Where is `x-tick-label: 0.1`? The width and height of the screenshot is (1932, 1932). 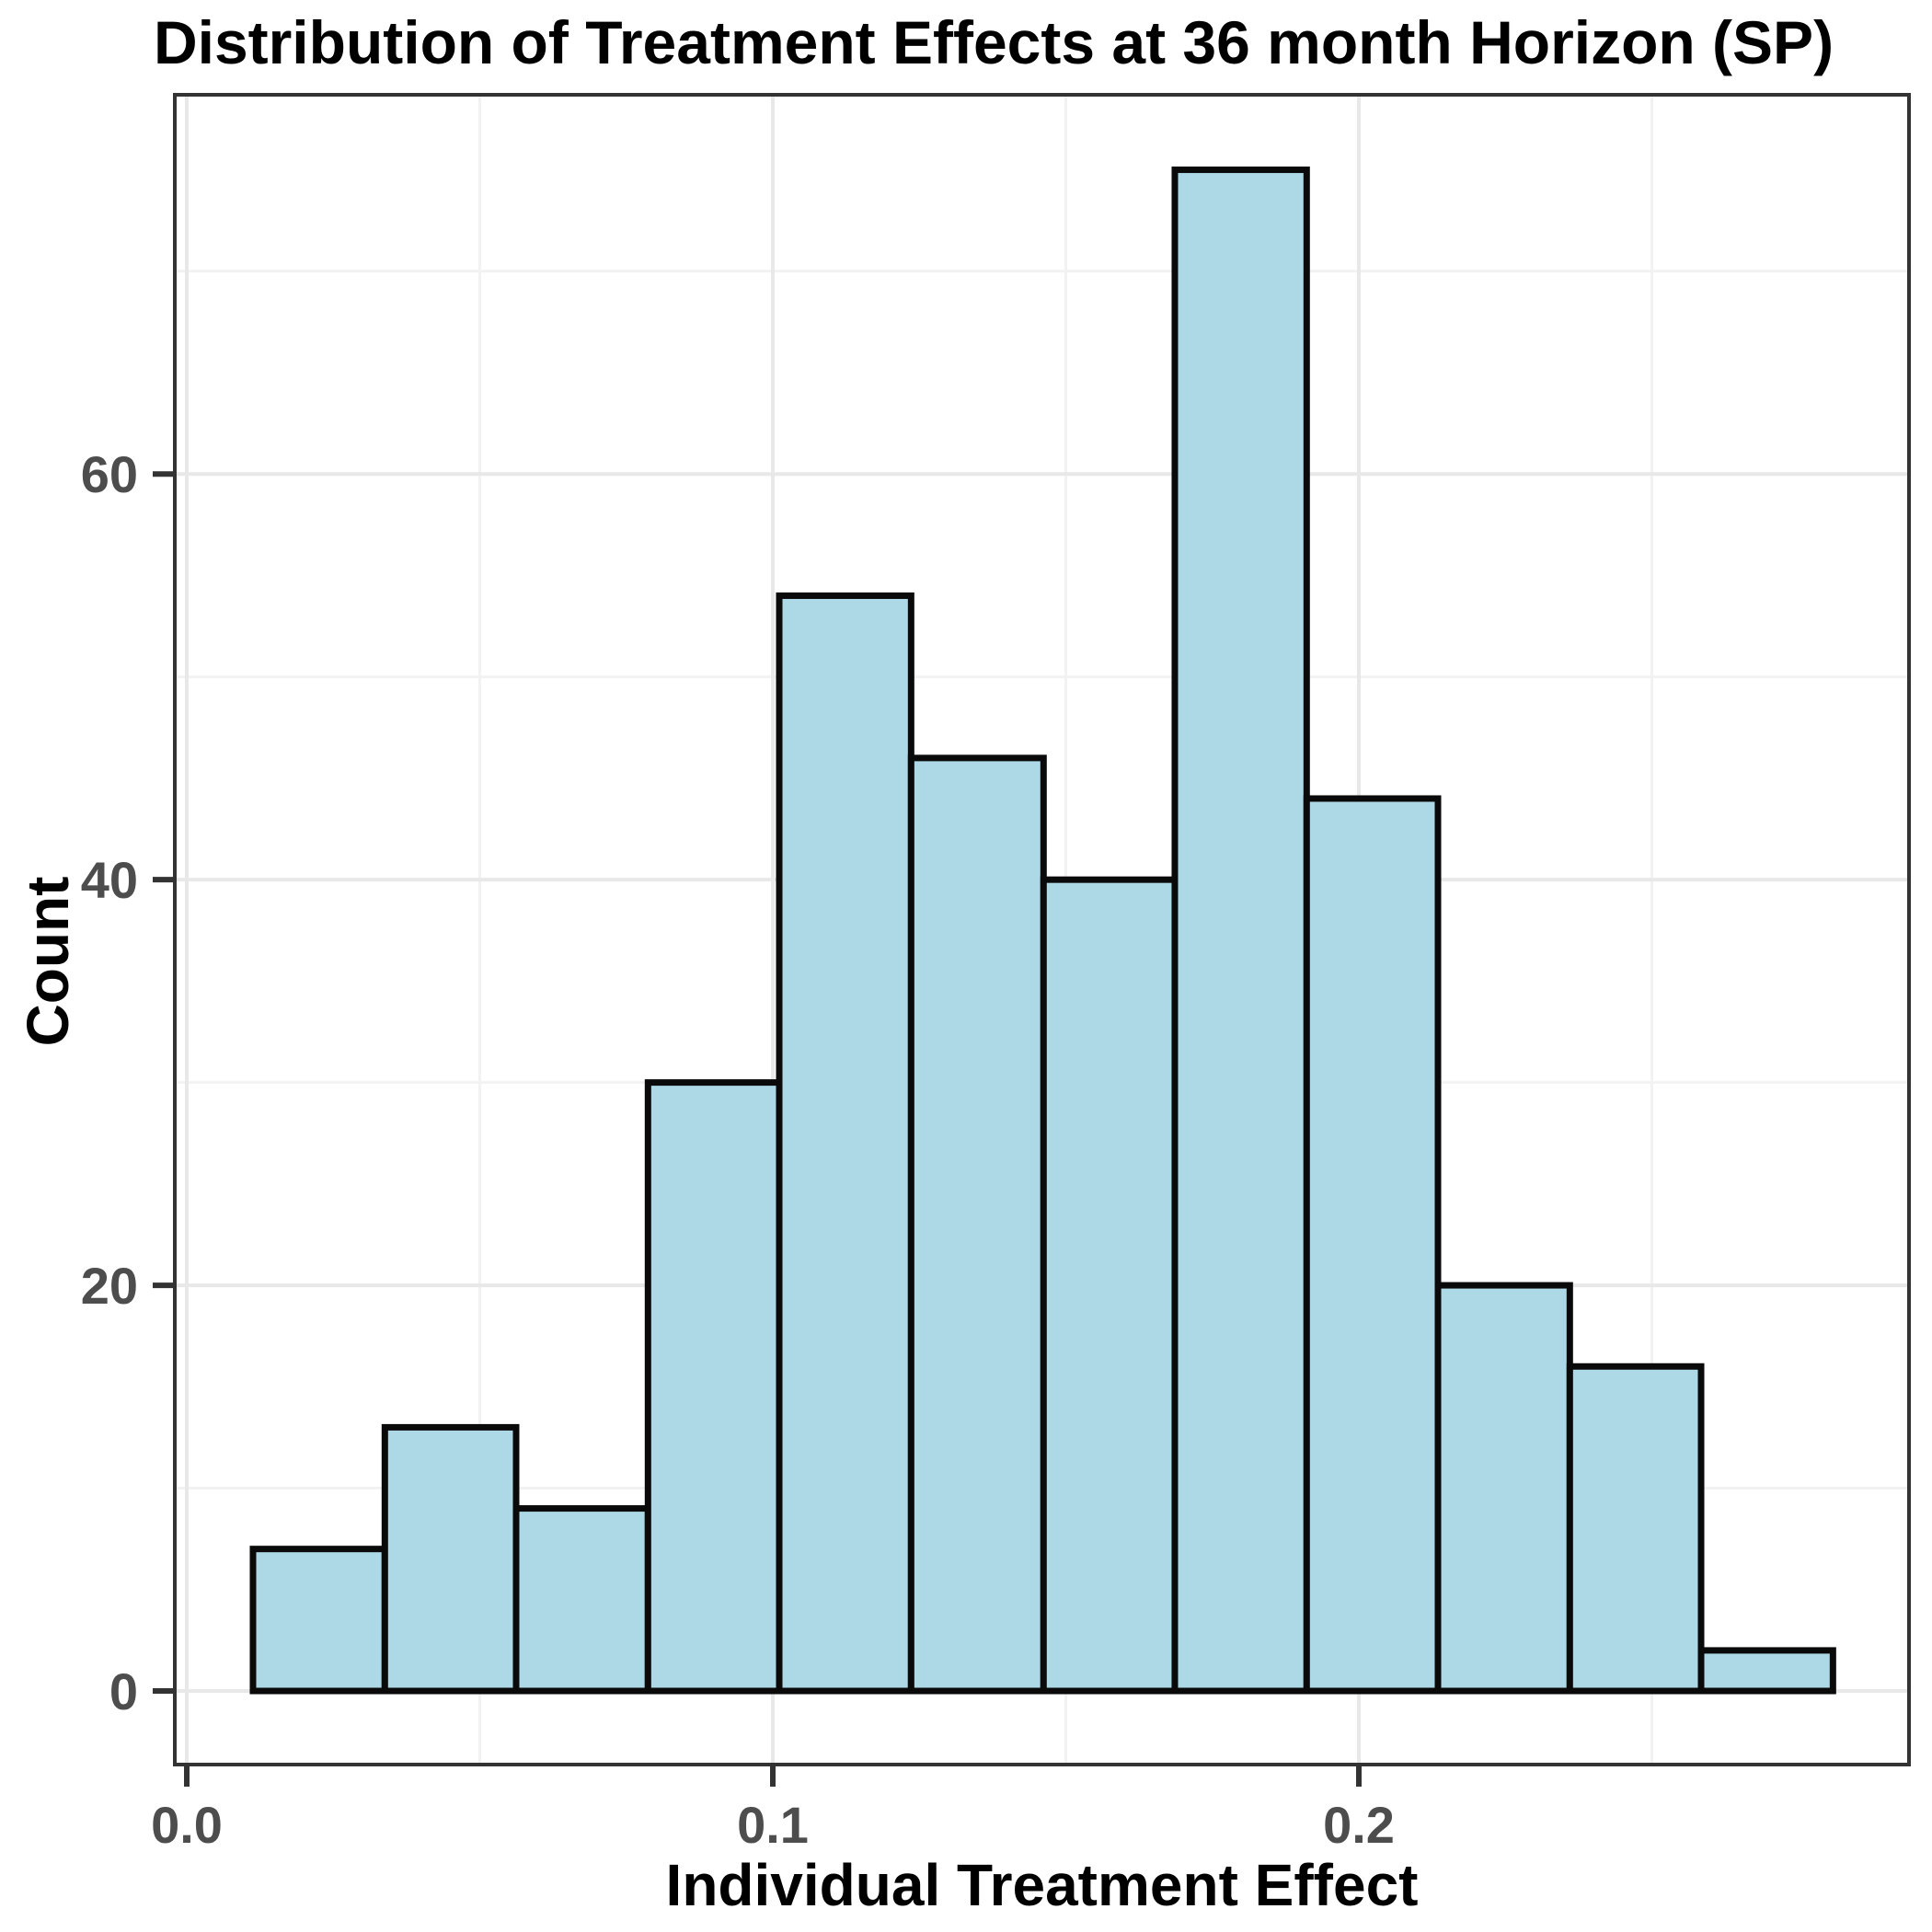
x-tick-label: 0.1 is located at coordinates (773, 1825).